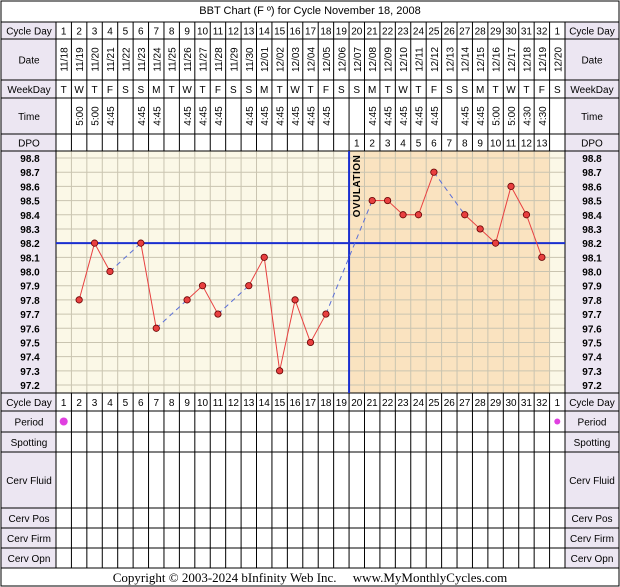 The image size is (620, 587). Describe the element at coordinates (435, 59) in the screenshot. I see `date-label: 12/12` at that location.